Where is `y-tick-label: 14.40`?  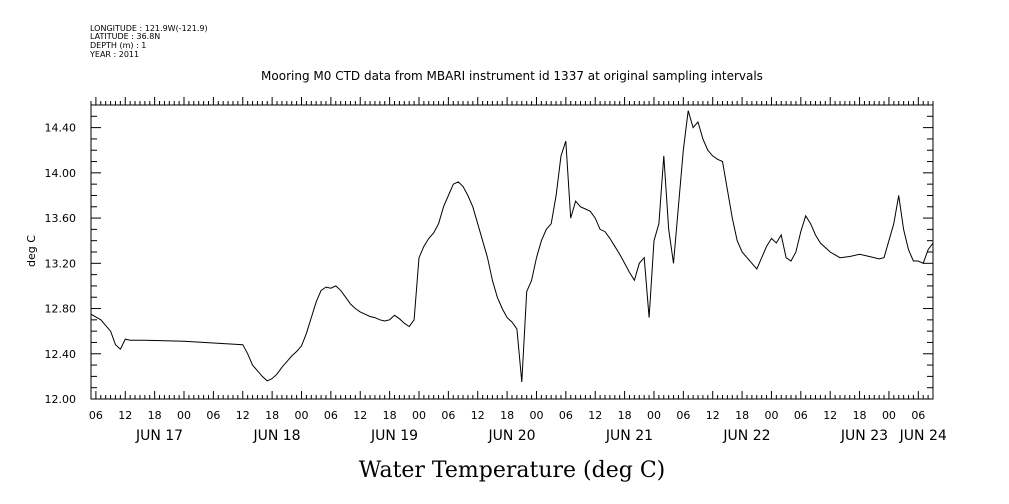 y-tick-label: 14.40 is located at coordinates (61, 128).